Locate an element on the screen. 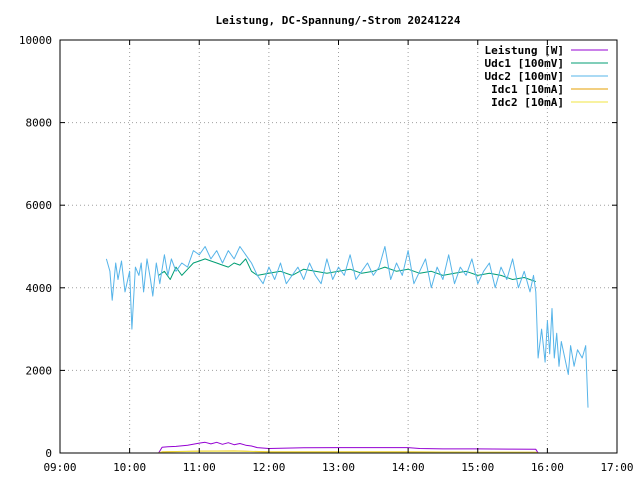 The height and width of the screenshot is (480, 640). x-tick-label: 15:00 is located at coordinates (477, 467).